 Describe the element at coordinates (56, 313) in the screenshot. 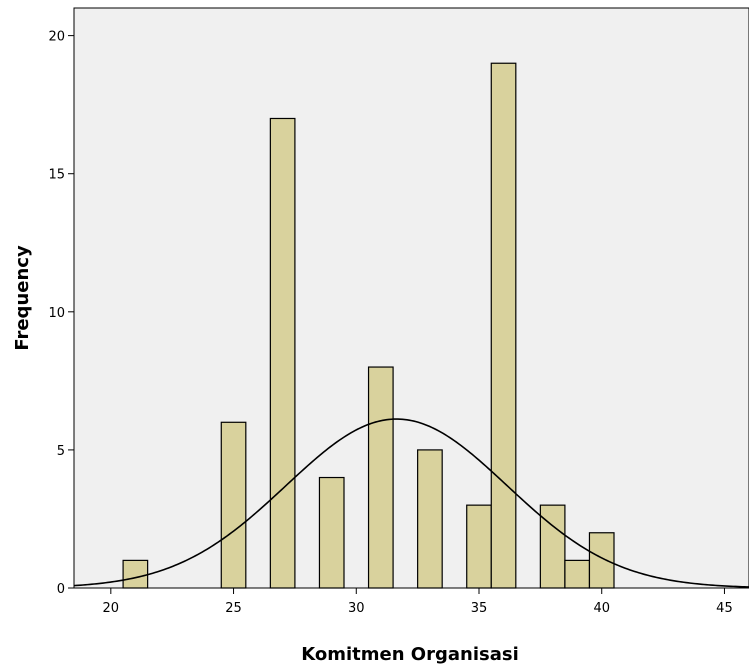

I see `y-tick-label: 10` at that location.